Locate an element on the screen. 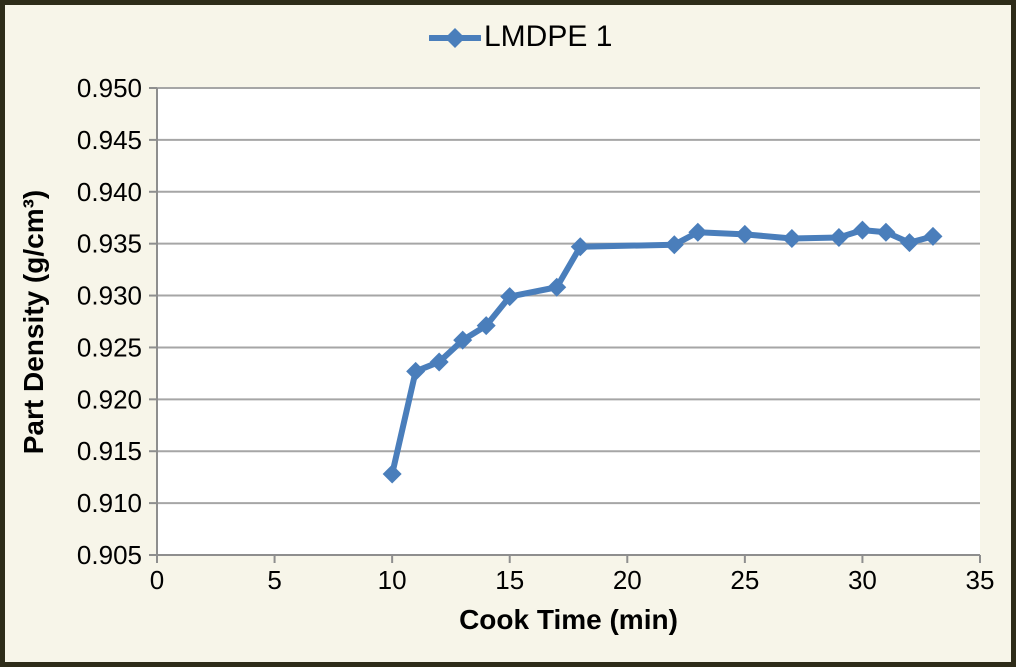 This screenshot has width=1016, height=667. legend-diamond-icon is located at coordinates (455, 38).